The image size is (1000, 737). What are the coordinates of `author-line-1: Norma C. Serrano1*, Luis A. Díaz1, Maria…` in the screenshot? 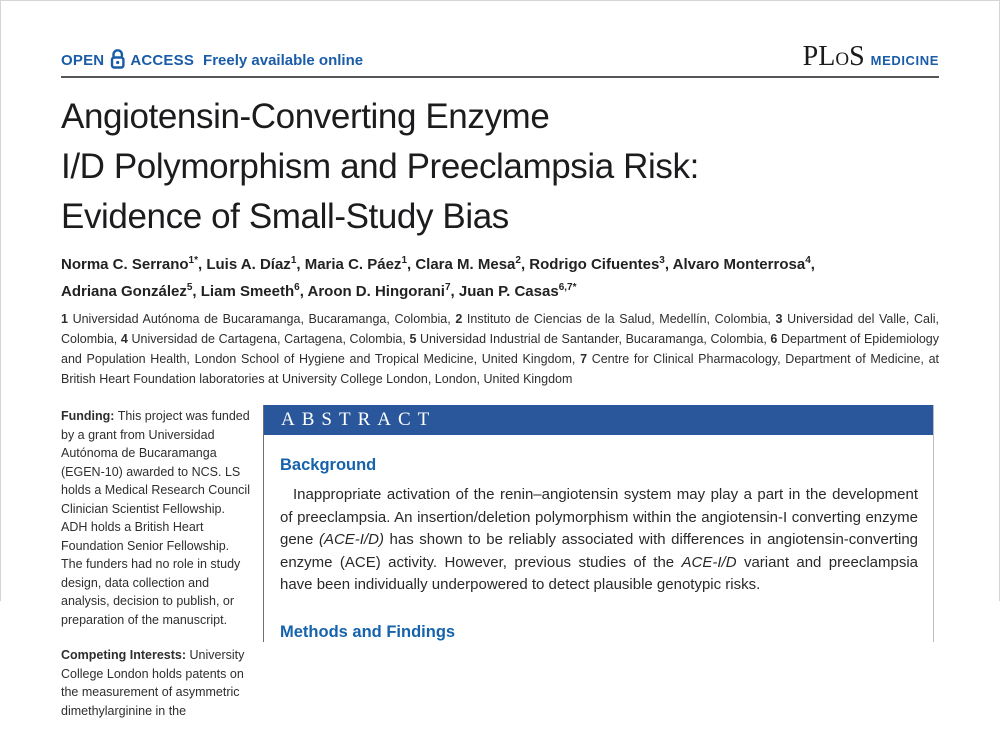 It's located at (500, 264).